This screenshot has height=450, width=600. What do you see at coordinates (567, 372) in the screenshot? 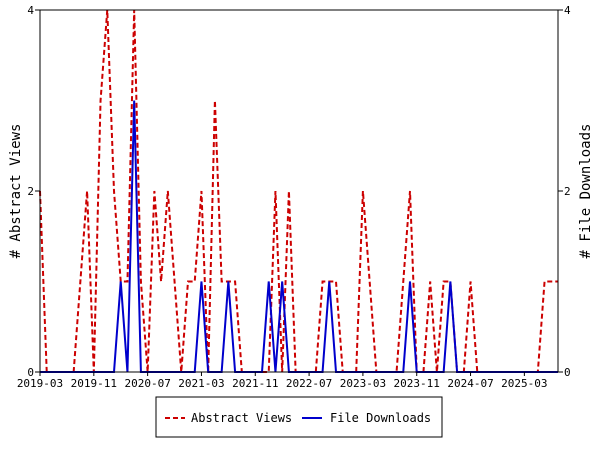
I see `y-right-tick-label: 0` at bounding box center [567, 372].